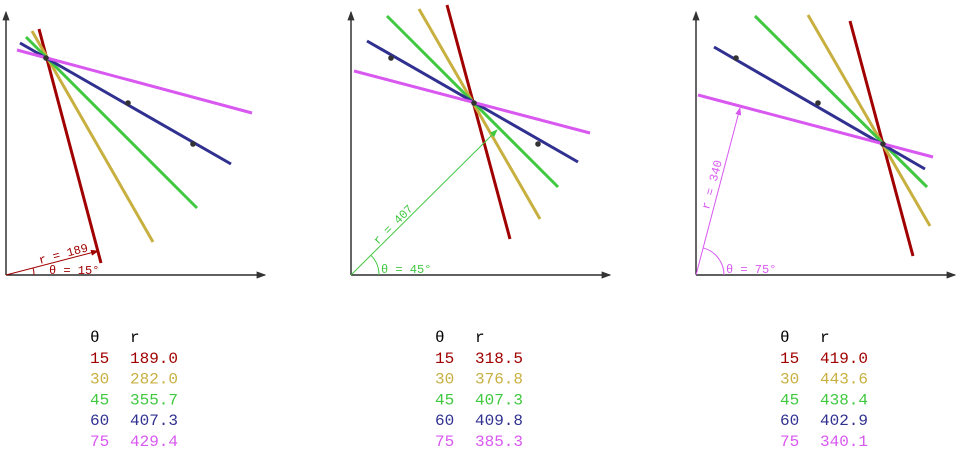  What do you see at coordinates (499, 421) in the screenshot?
I see `table-cell-r: 409.8` at bounding box center [499, 421].